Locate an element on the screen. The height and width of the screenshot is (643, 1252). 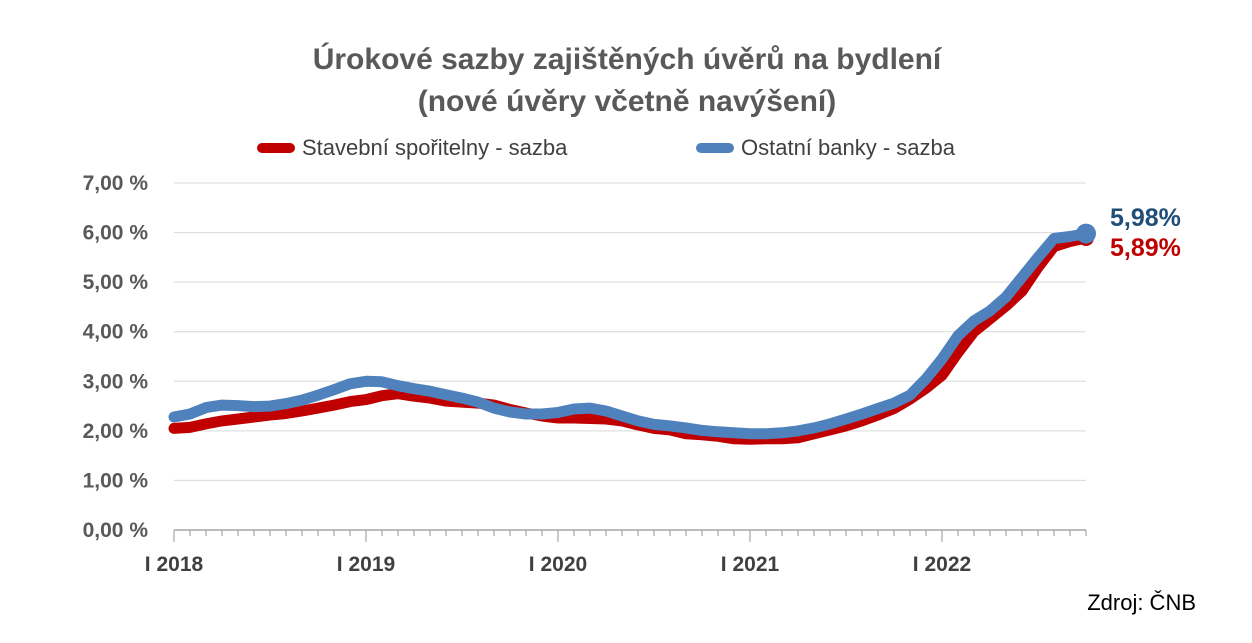
y-tick-label: 4,00 % is located at coordinates (116, 332).